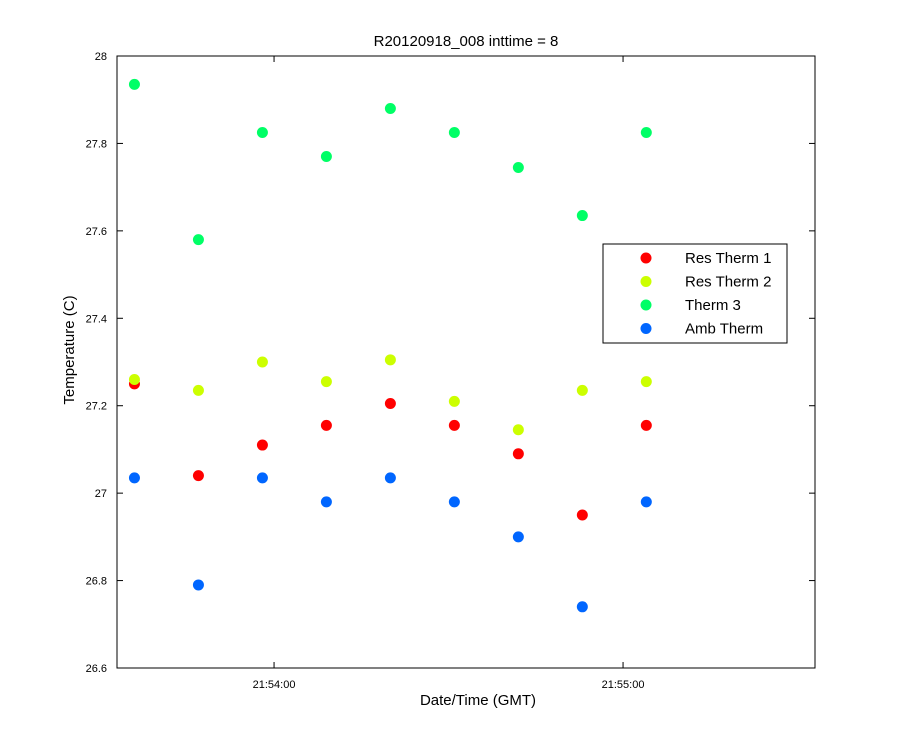  Describe the element at coordinates (96, 582) in the screenshot. I see `y-tick-label: 26.8` at that location.